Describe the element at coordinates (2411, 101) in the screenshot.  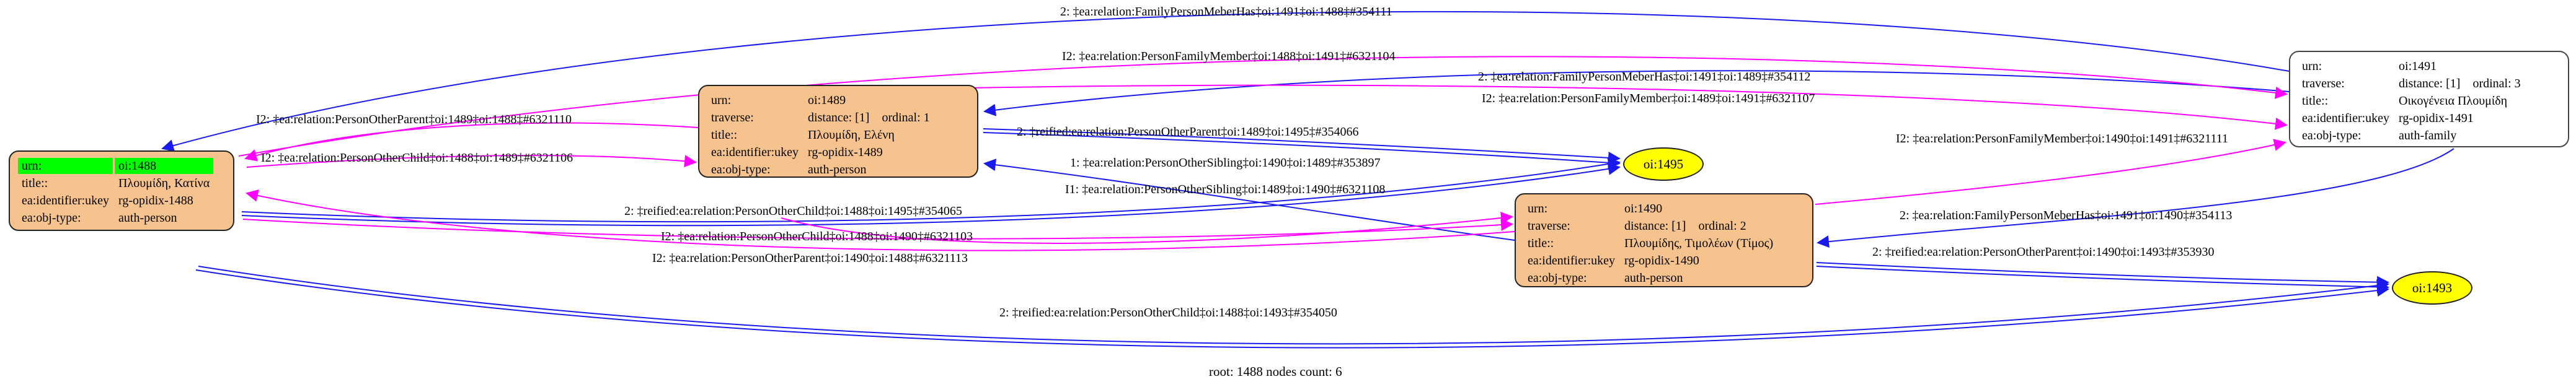
I see `node-row: title:: Οικογένεια Πλουμίδη` at that location.